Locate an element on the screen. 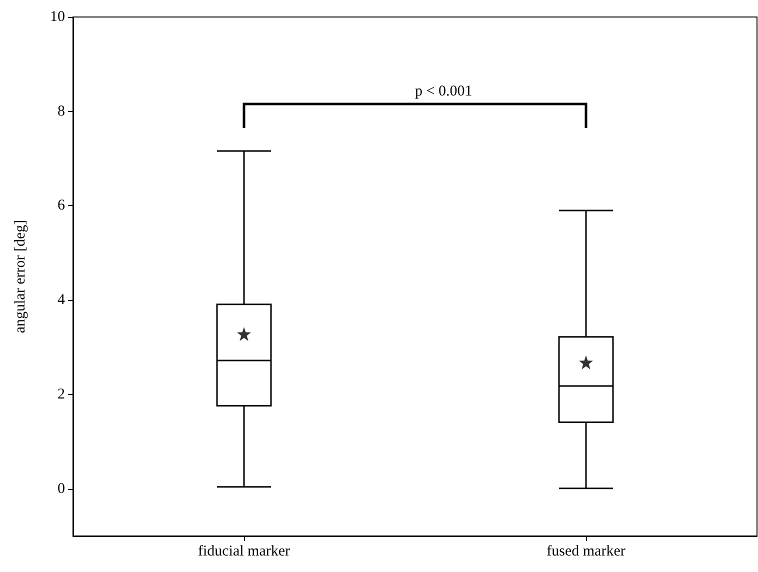 This screenshot has height=572, width=758. y-tick-label: 4 is located at coordinates (62, 300).